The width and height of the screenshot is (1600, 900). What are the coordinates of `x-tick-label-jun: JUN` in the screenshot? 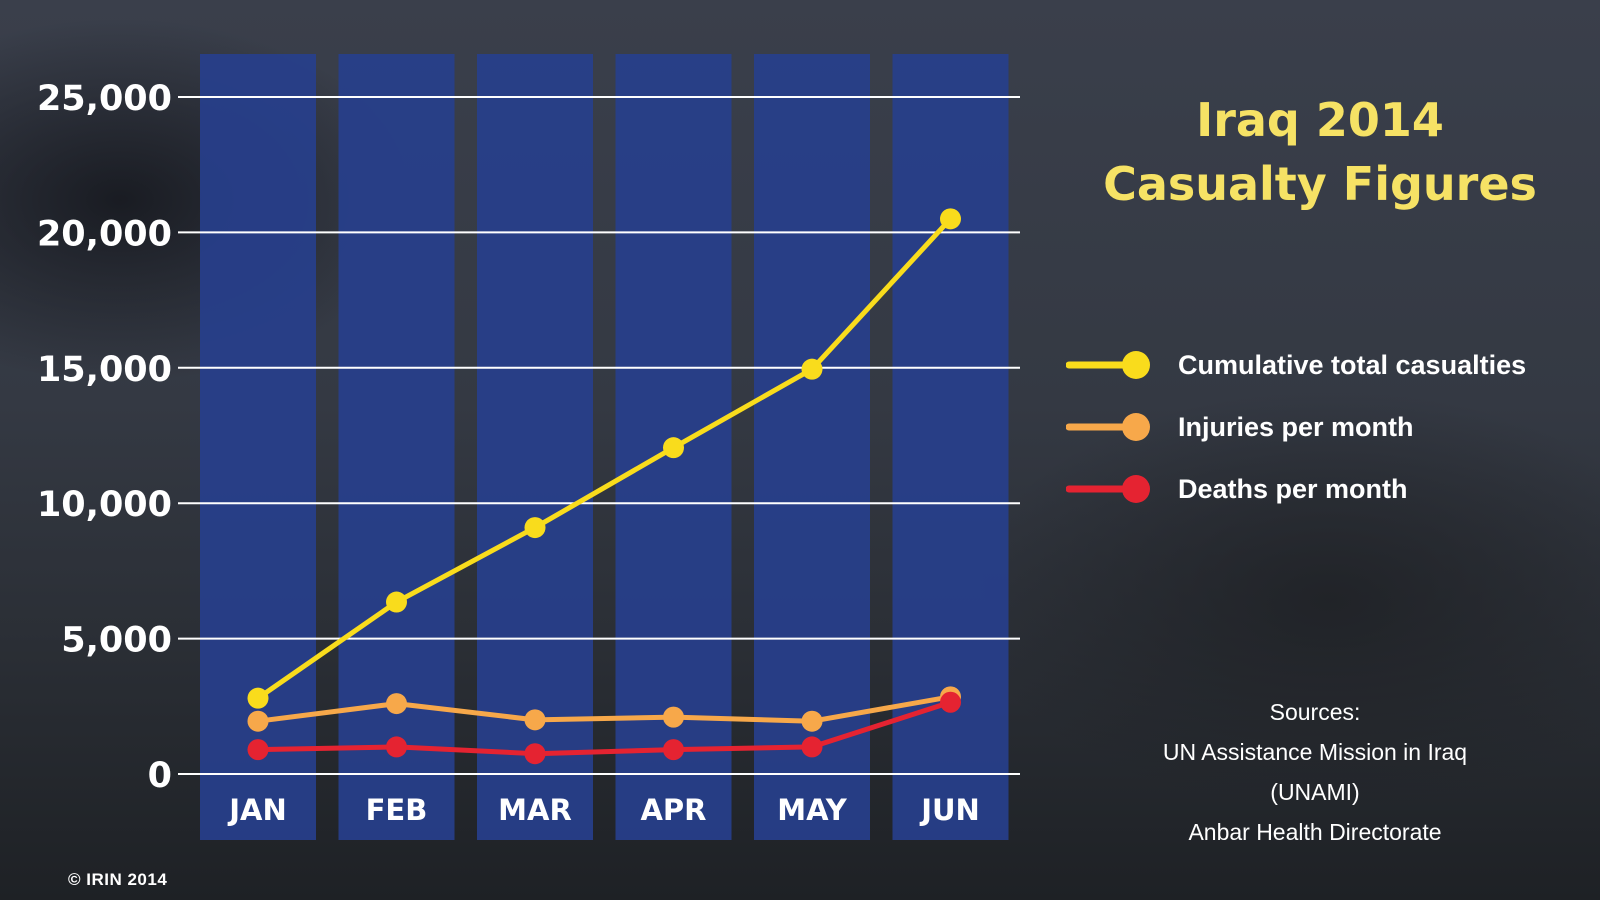 It's located at (949, 810).